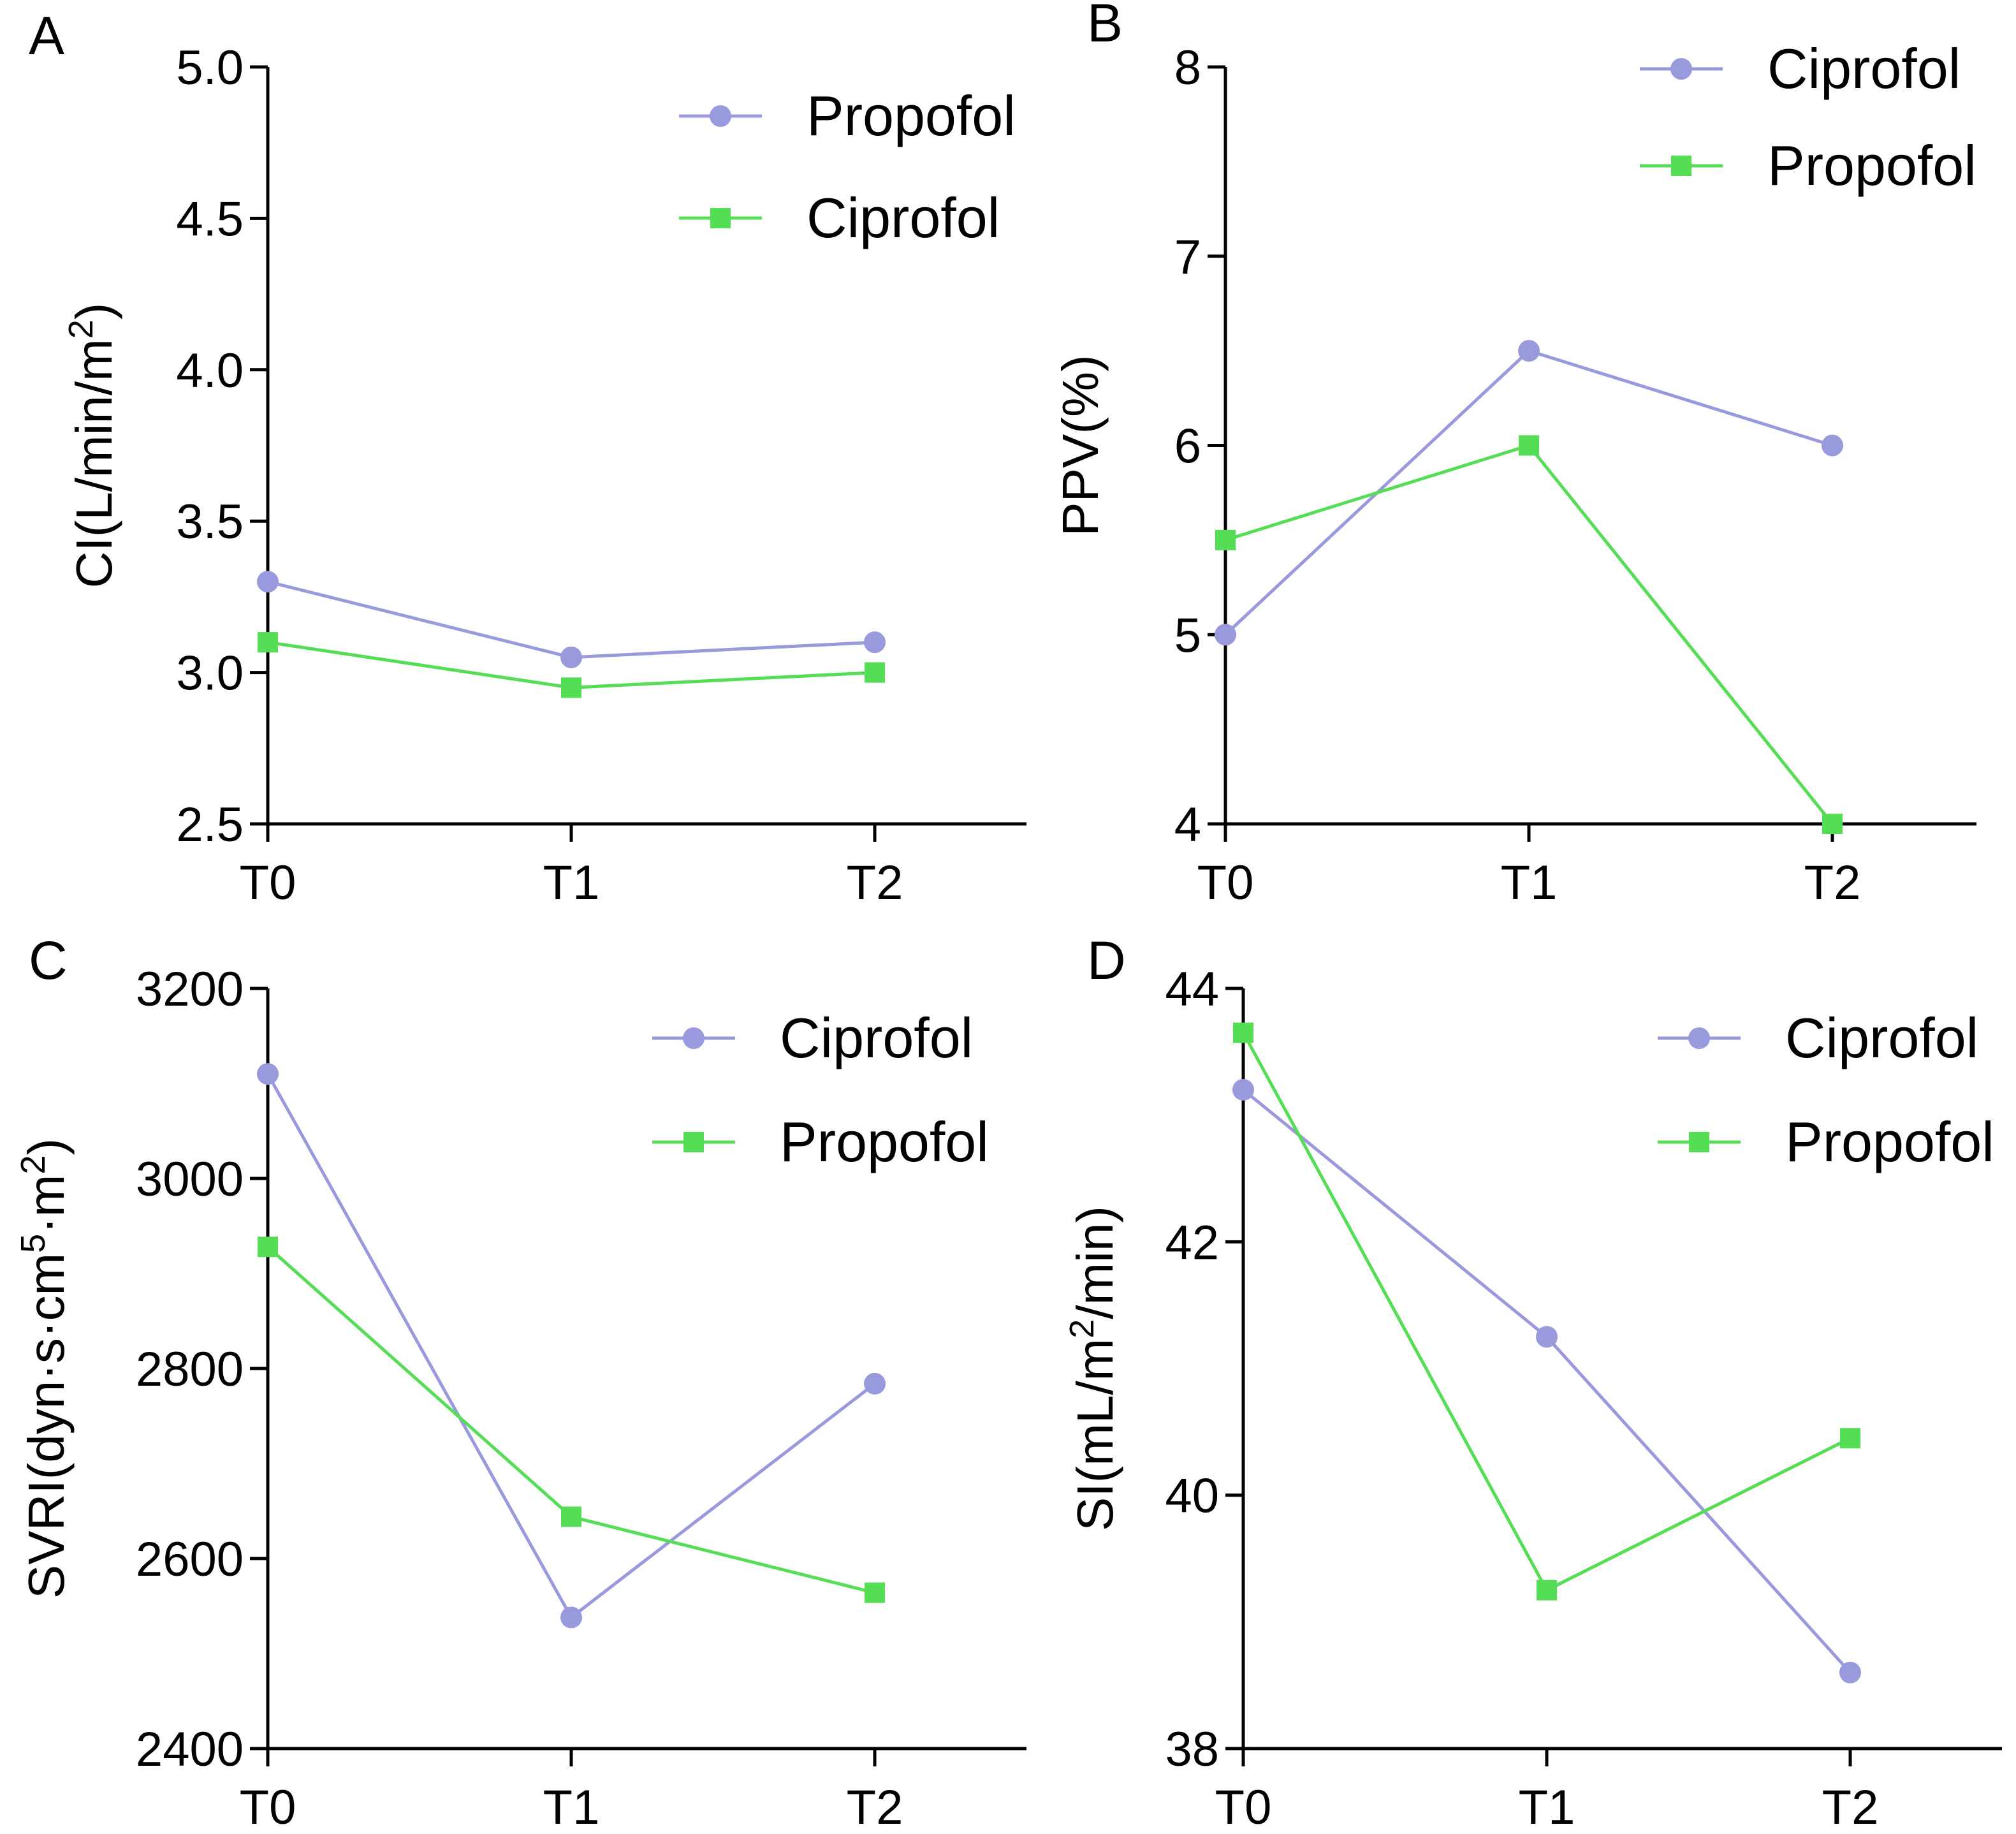 This screenshot has height=1834, width=2016. I want to click on y-tick-label: 6, so click(1187, 447).